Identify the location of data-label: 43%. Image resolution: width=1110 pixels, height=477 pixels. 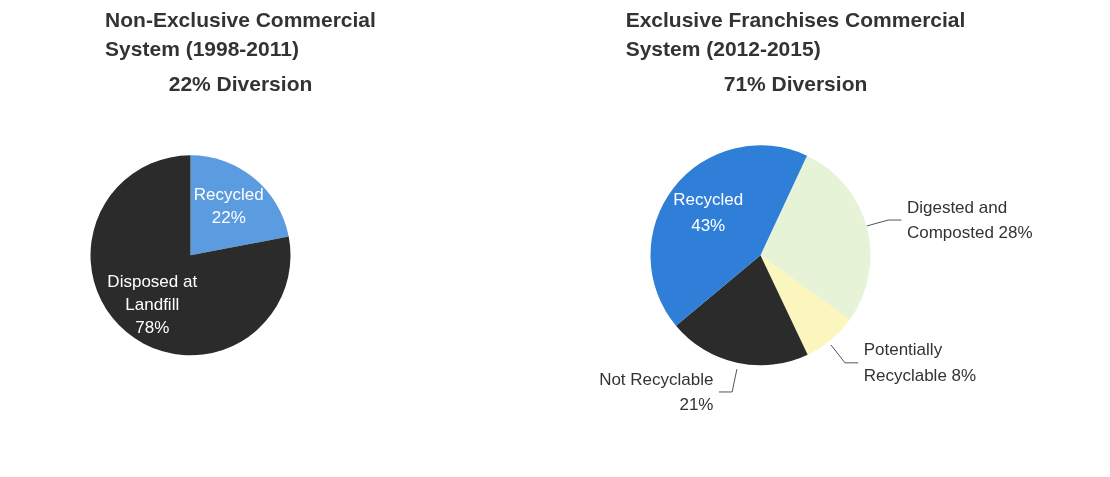
(708, 225).